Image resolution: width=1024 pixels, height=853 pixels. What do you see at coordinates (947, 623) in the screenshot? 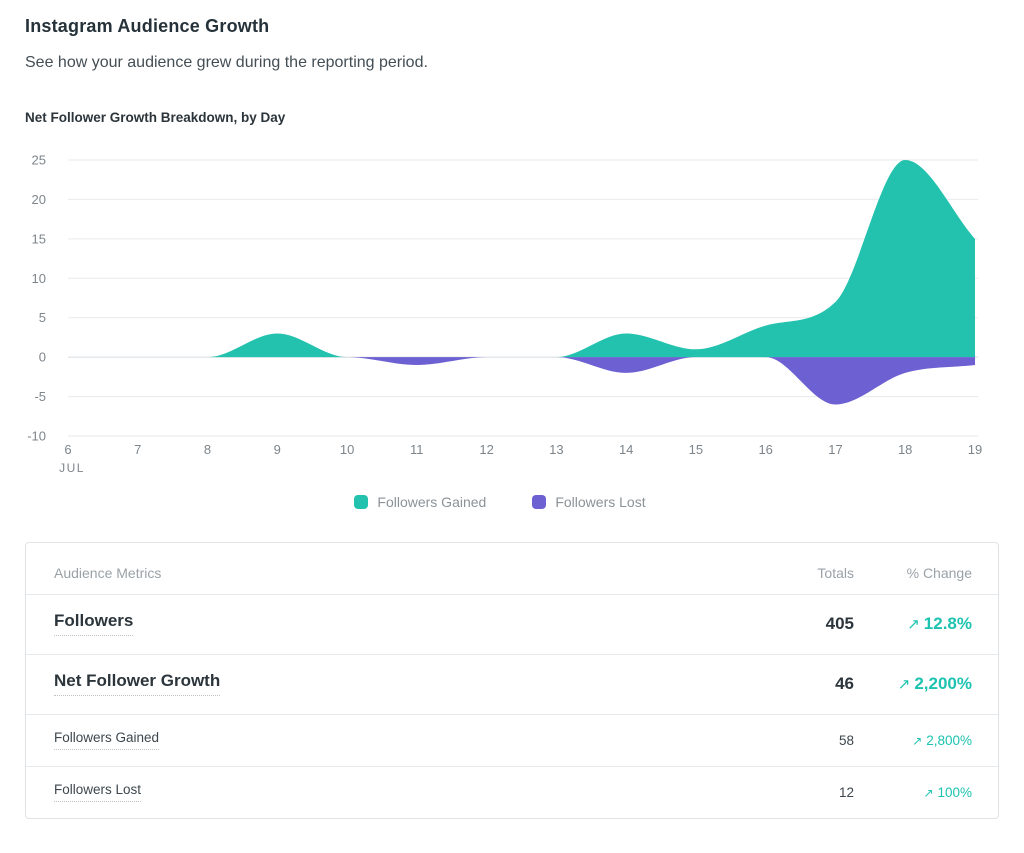
I see `followers-percent-change-value: 12.8%` at bounding box center [947, 623].